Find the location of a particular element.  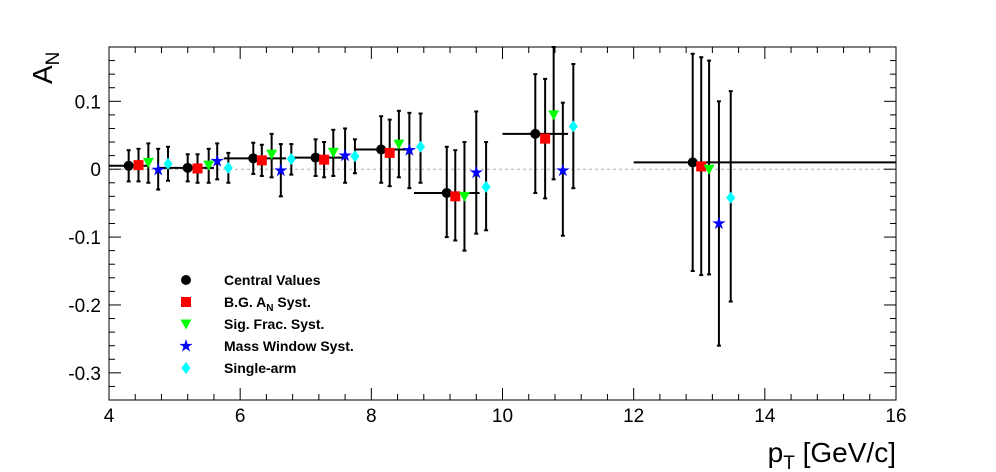

x-axis-title-main: p is located at coordinates (776, 452).